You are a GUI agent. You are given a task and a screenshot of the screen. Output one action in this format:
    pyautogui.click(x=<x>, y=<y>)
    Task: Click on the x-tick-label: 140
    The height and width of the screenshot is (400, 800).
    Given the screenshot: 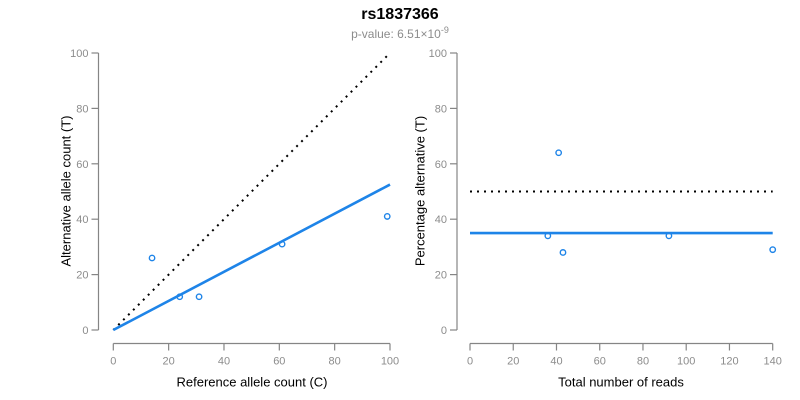 What is the action you would take?
    pyautogui.click(x=773, y=362)
    